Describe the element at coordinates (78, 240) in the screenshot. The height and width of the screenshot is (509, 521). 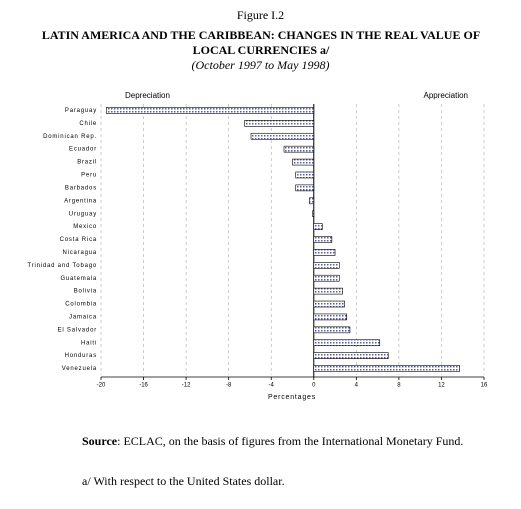
I see `category-label: Costa Rica` at that location.